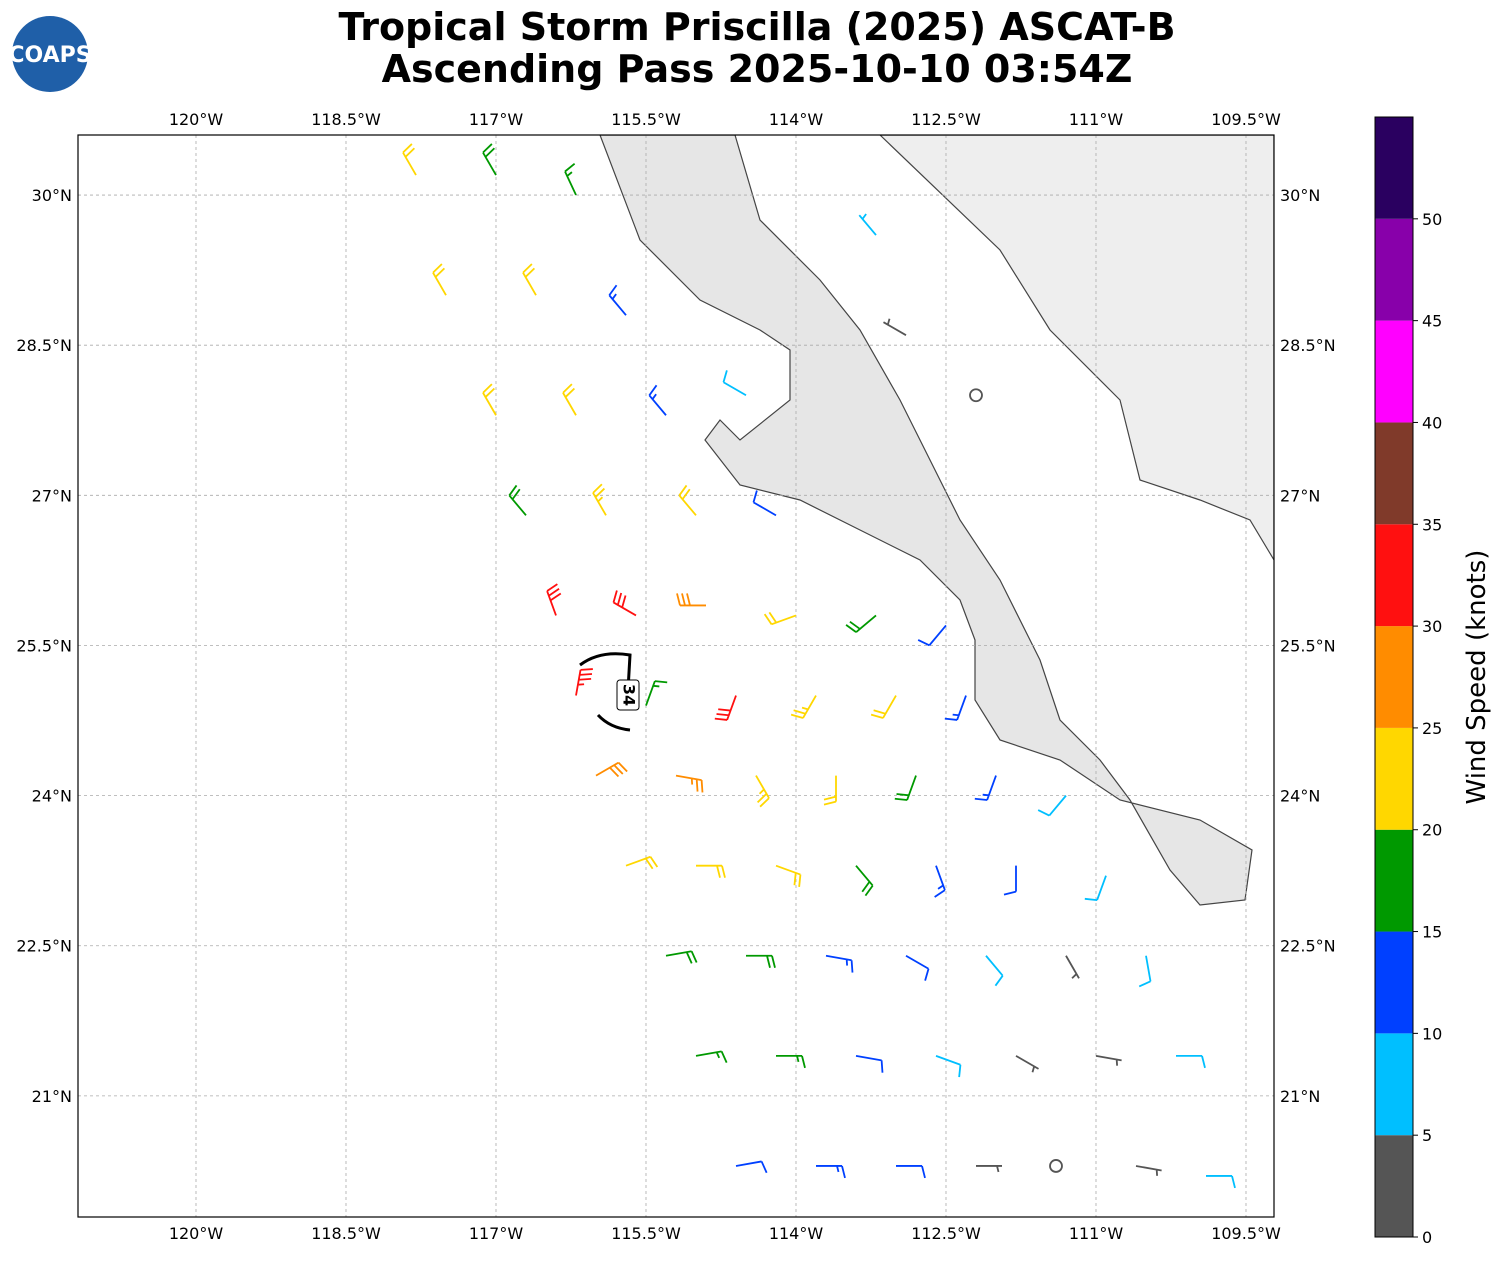  What do you see at coordinates (1432, 1033) in the screenshot?
I see `colorbar-tick-label: 10` at bounding box center [1432, 1033].